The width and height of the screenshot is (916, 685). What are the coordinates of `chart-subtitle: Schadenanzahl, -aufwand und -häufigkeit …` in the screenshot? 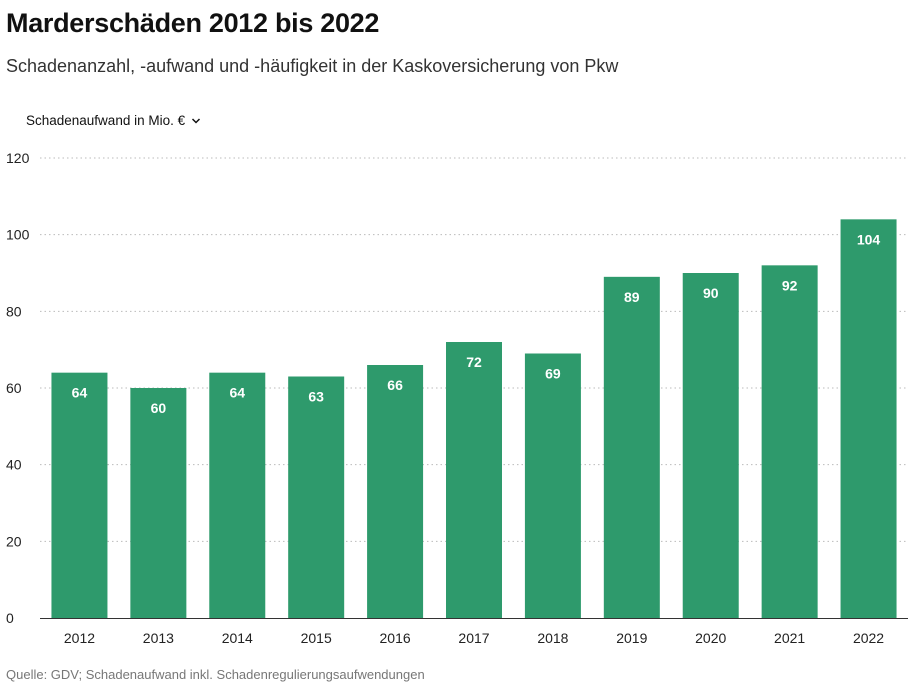 It's located at (312, 66).